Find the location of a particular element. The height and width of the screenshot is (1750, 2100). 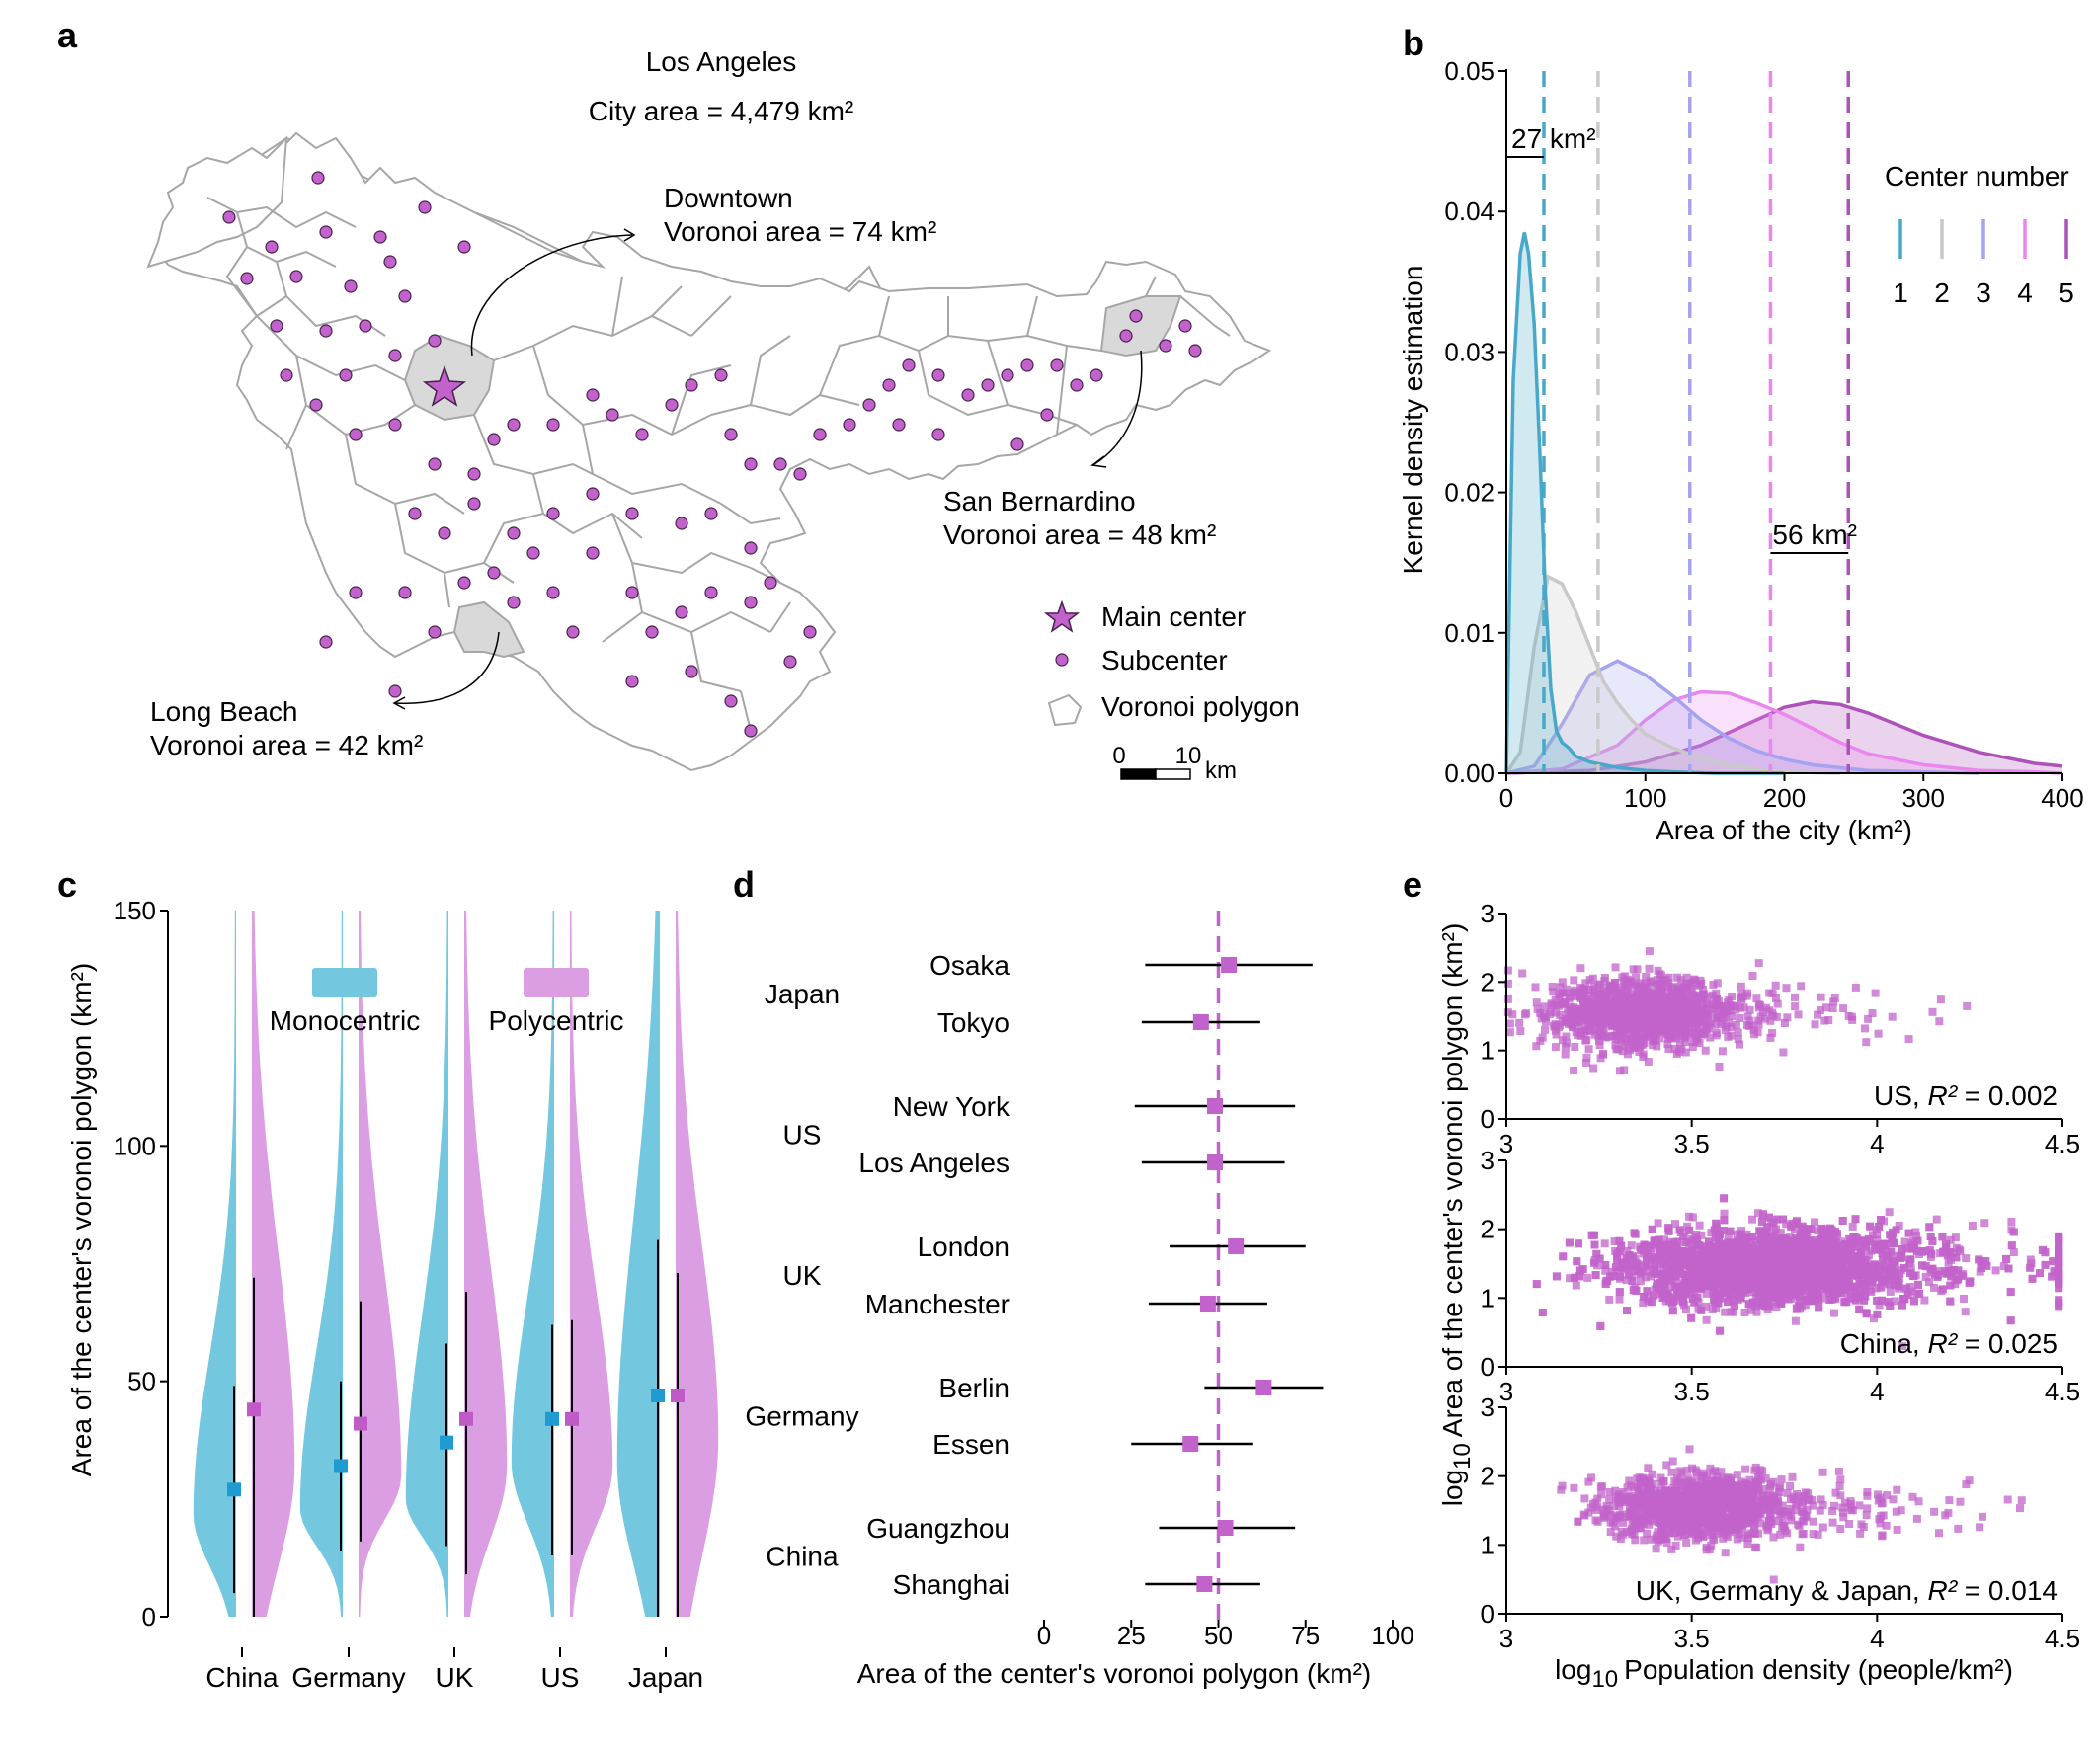

forest-point-Essen is located at coordinates (1191, 1444).